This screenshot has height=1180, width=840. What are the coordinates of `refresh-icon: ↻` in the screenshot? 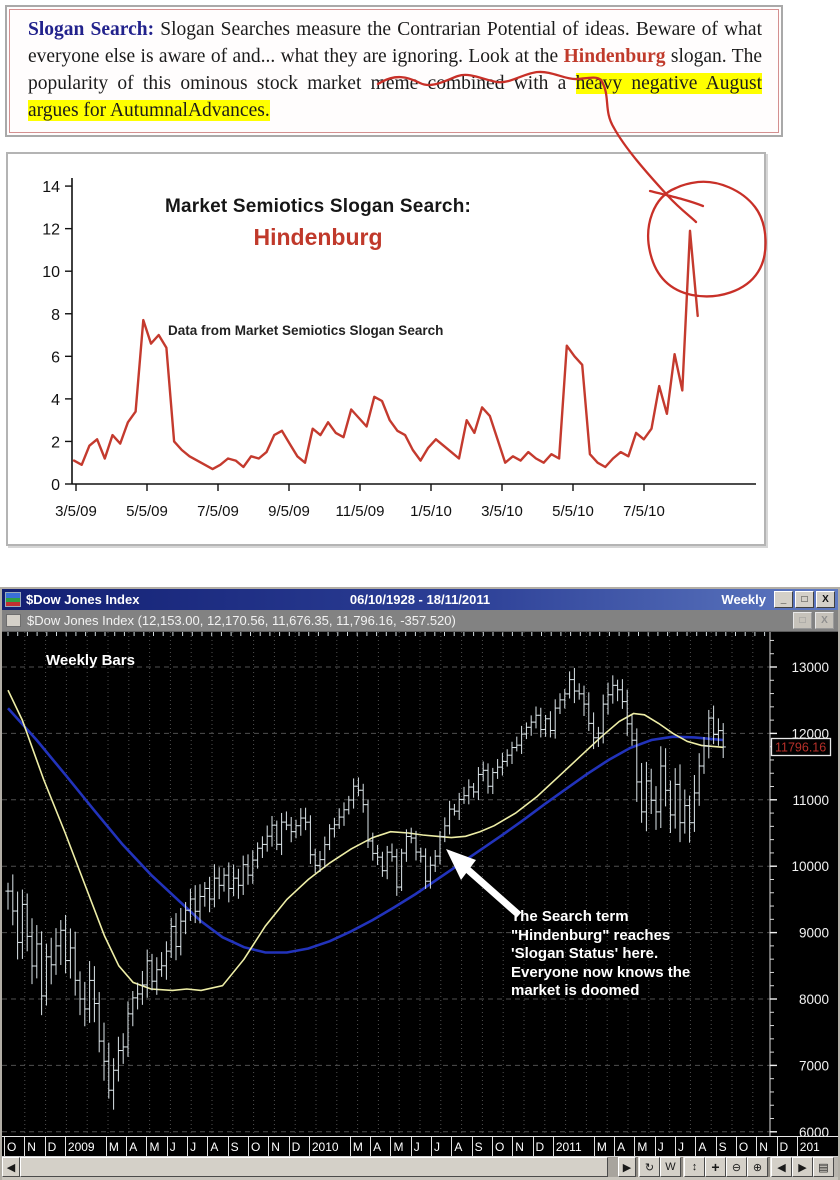 It's located at (649, 1167).